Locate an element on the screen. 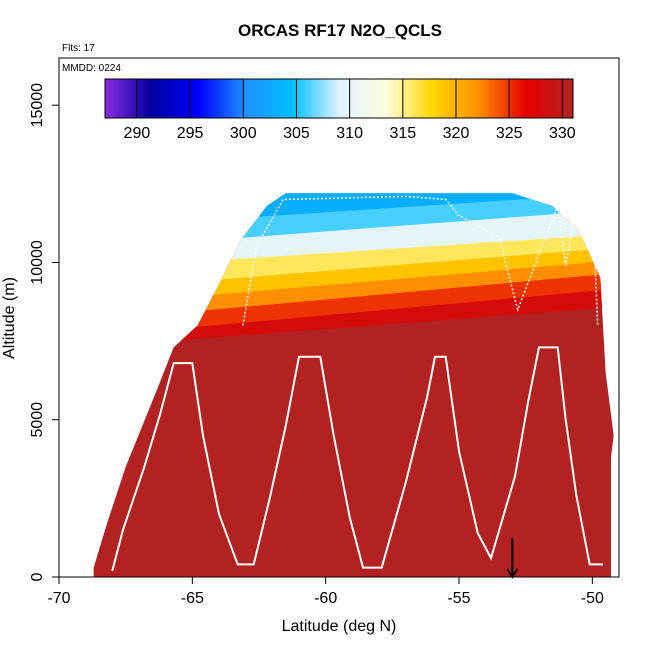 Image resolution: width=650 pixels, height=650 pixels. x-axis: -70 -65 -60 -55 -50 is located at coordinates (325, 591).